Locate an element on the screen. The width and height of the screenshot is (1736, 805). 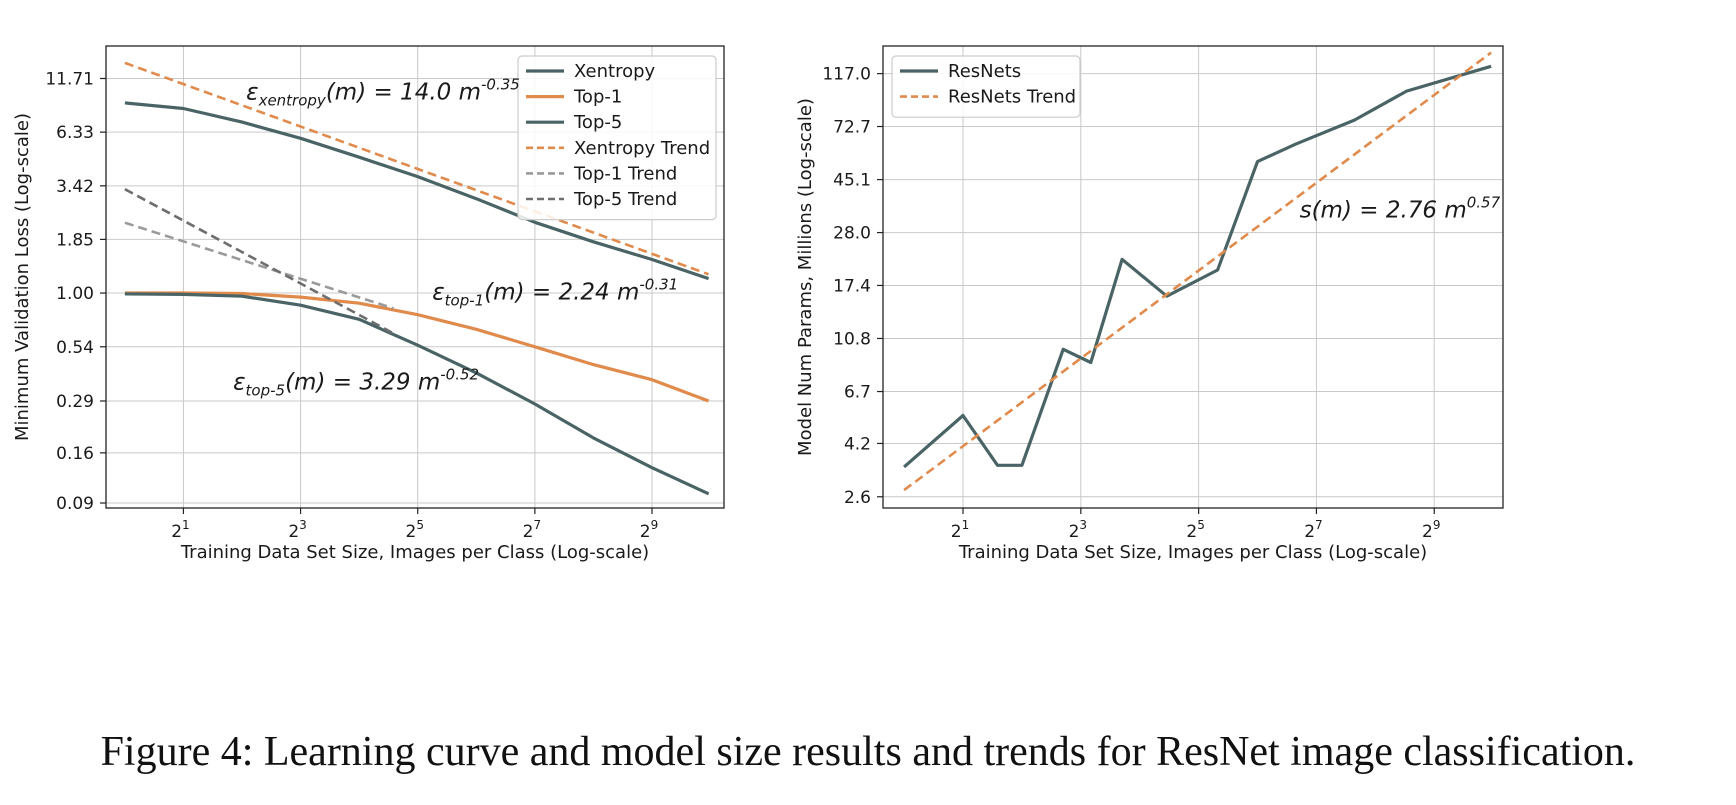
right-y-tick-label: 28.0 is located at coordinates (852, 234).